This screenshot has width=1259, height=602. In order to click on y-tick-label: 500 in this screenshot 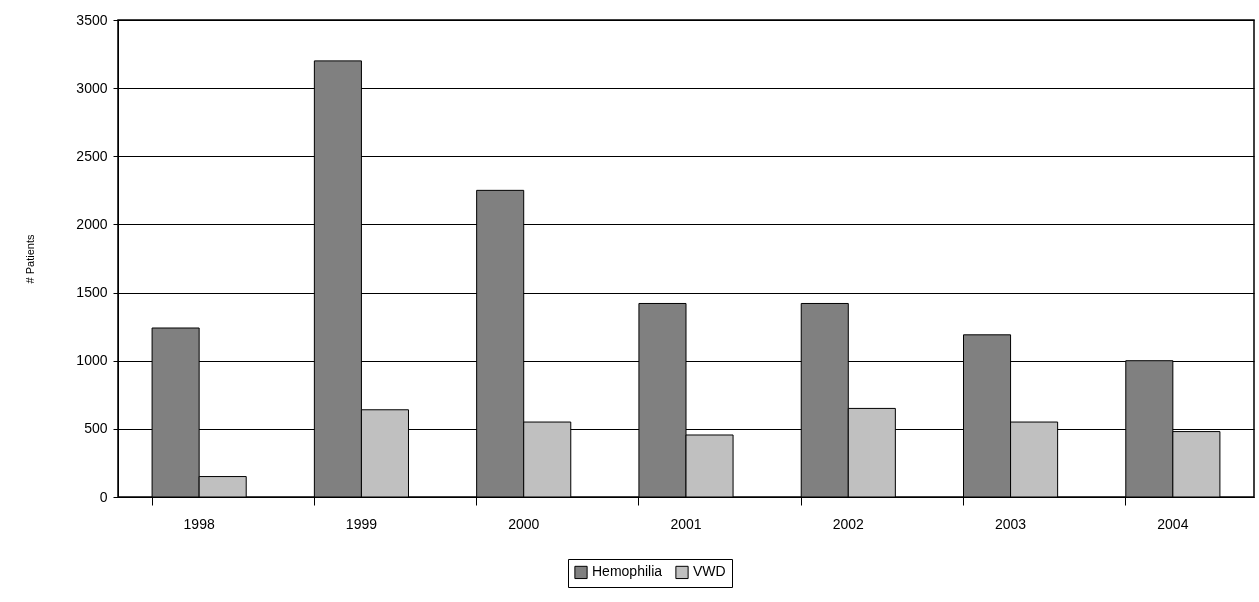, I will do `click(96, 428)`.